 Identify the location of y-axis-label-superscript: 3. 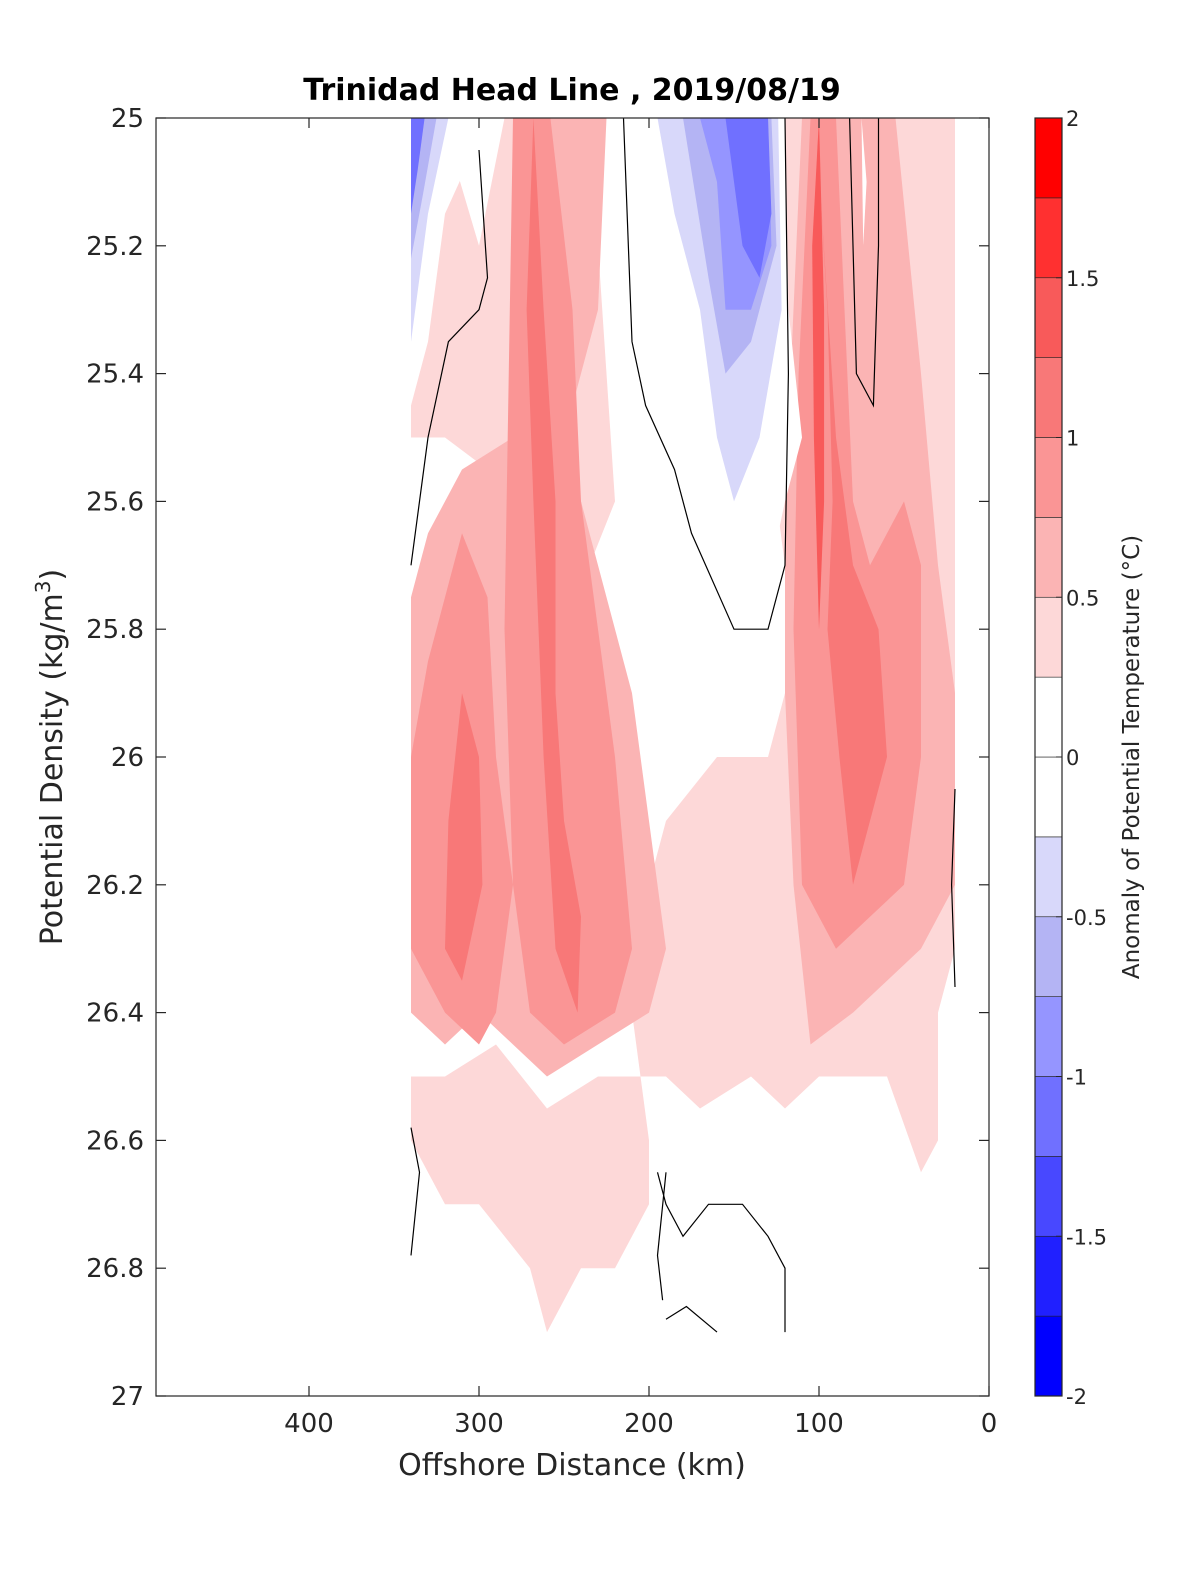
(43, 586).